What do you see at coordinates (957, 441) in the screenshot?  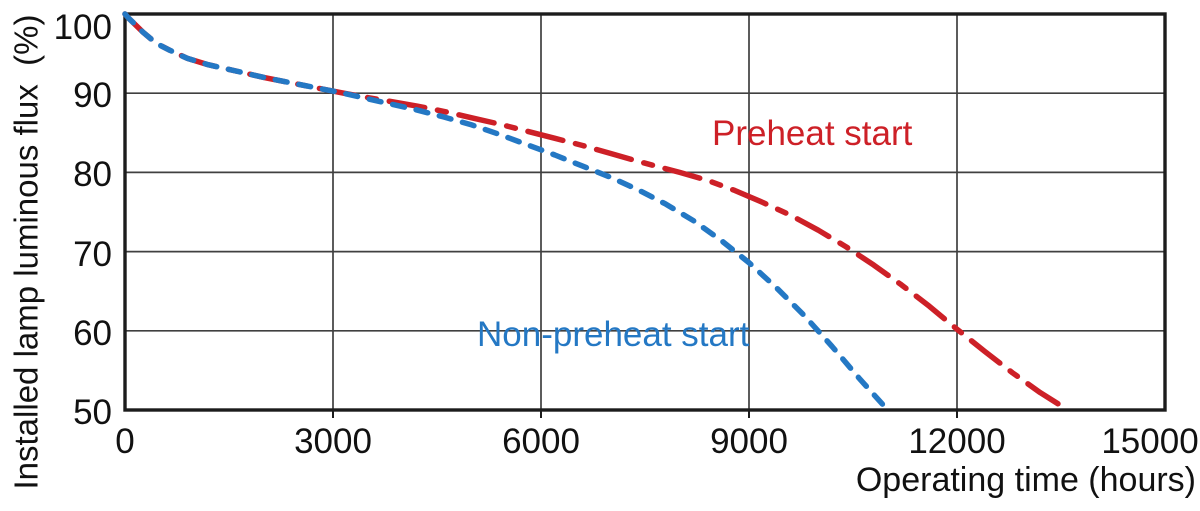 I see `x-tick-label: 12000` at bounding box center [957, 441].